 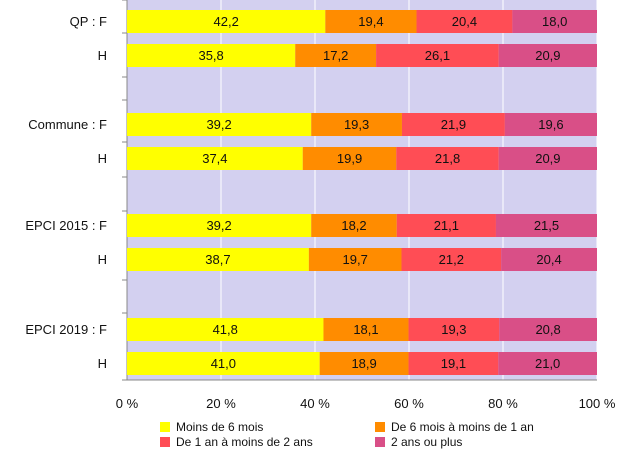 I want to click on data-label: 18,9, so click(x=363, y=363).